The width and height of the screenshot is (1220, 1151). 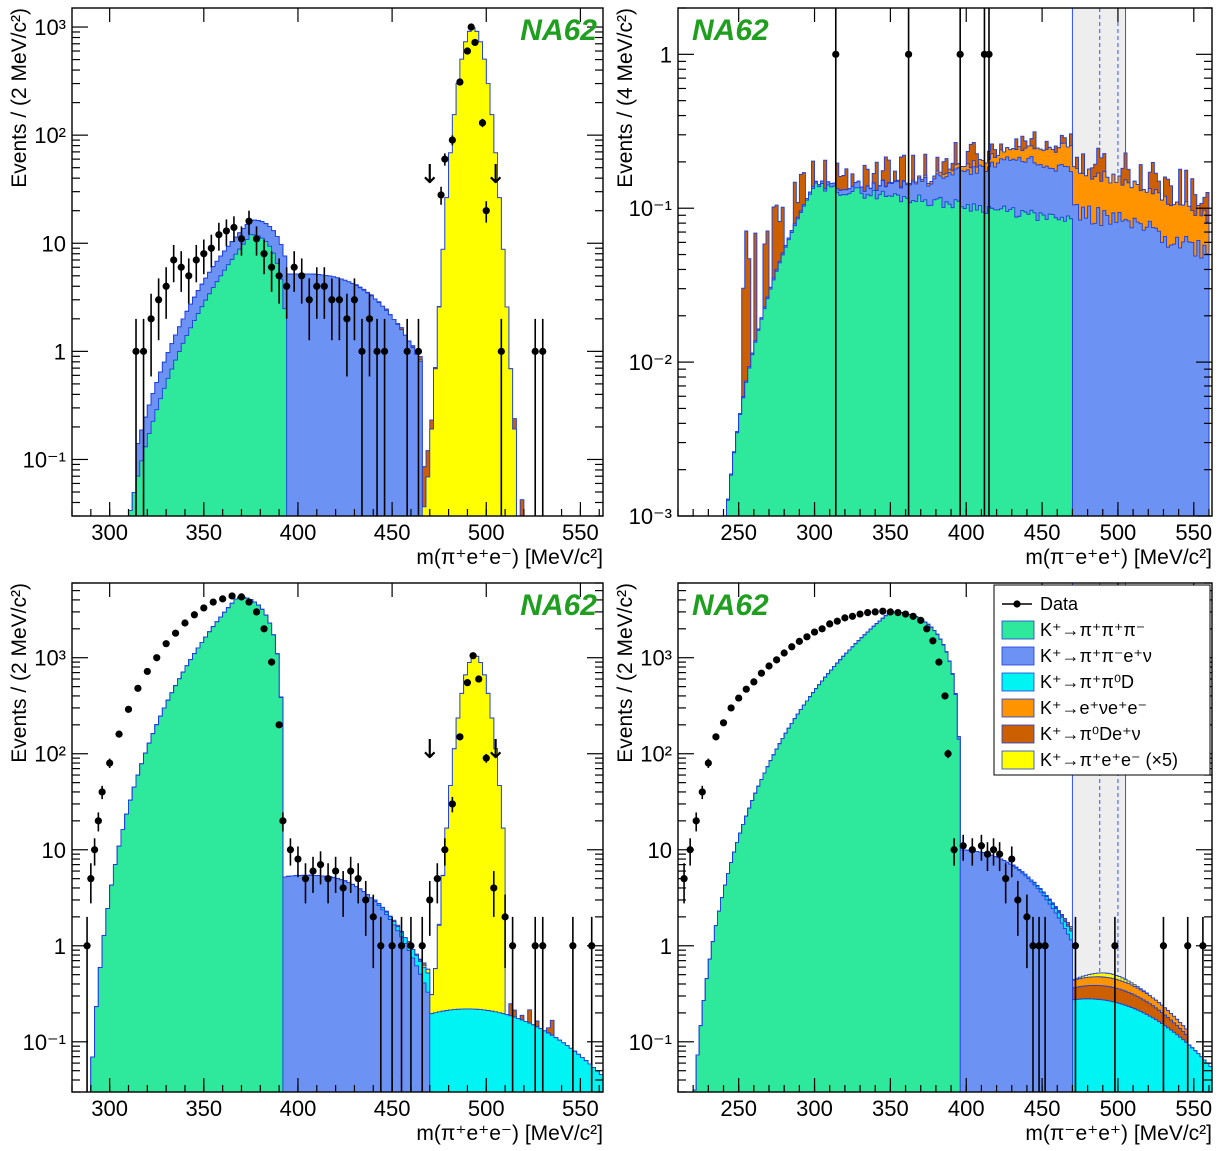 What do you see at coordinates (650, 362) in the screenshot?
I see `y-tick-label: 10⁻²` at bounding box center [650, 362].